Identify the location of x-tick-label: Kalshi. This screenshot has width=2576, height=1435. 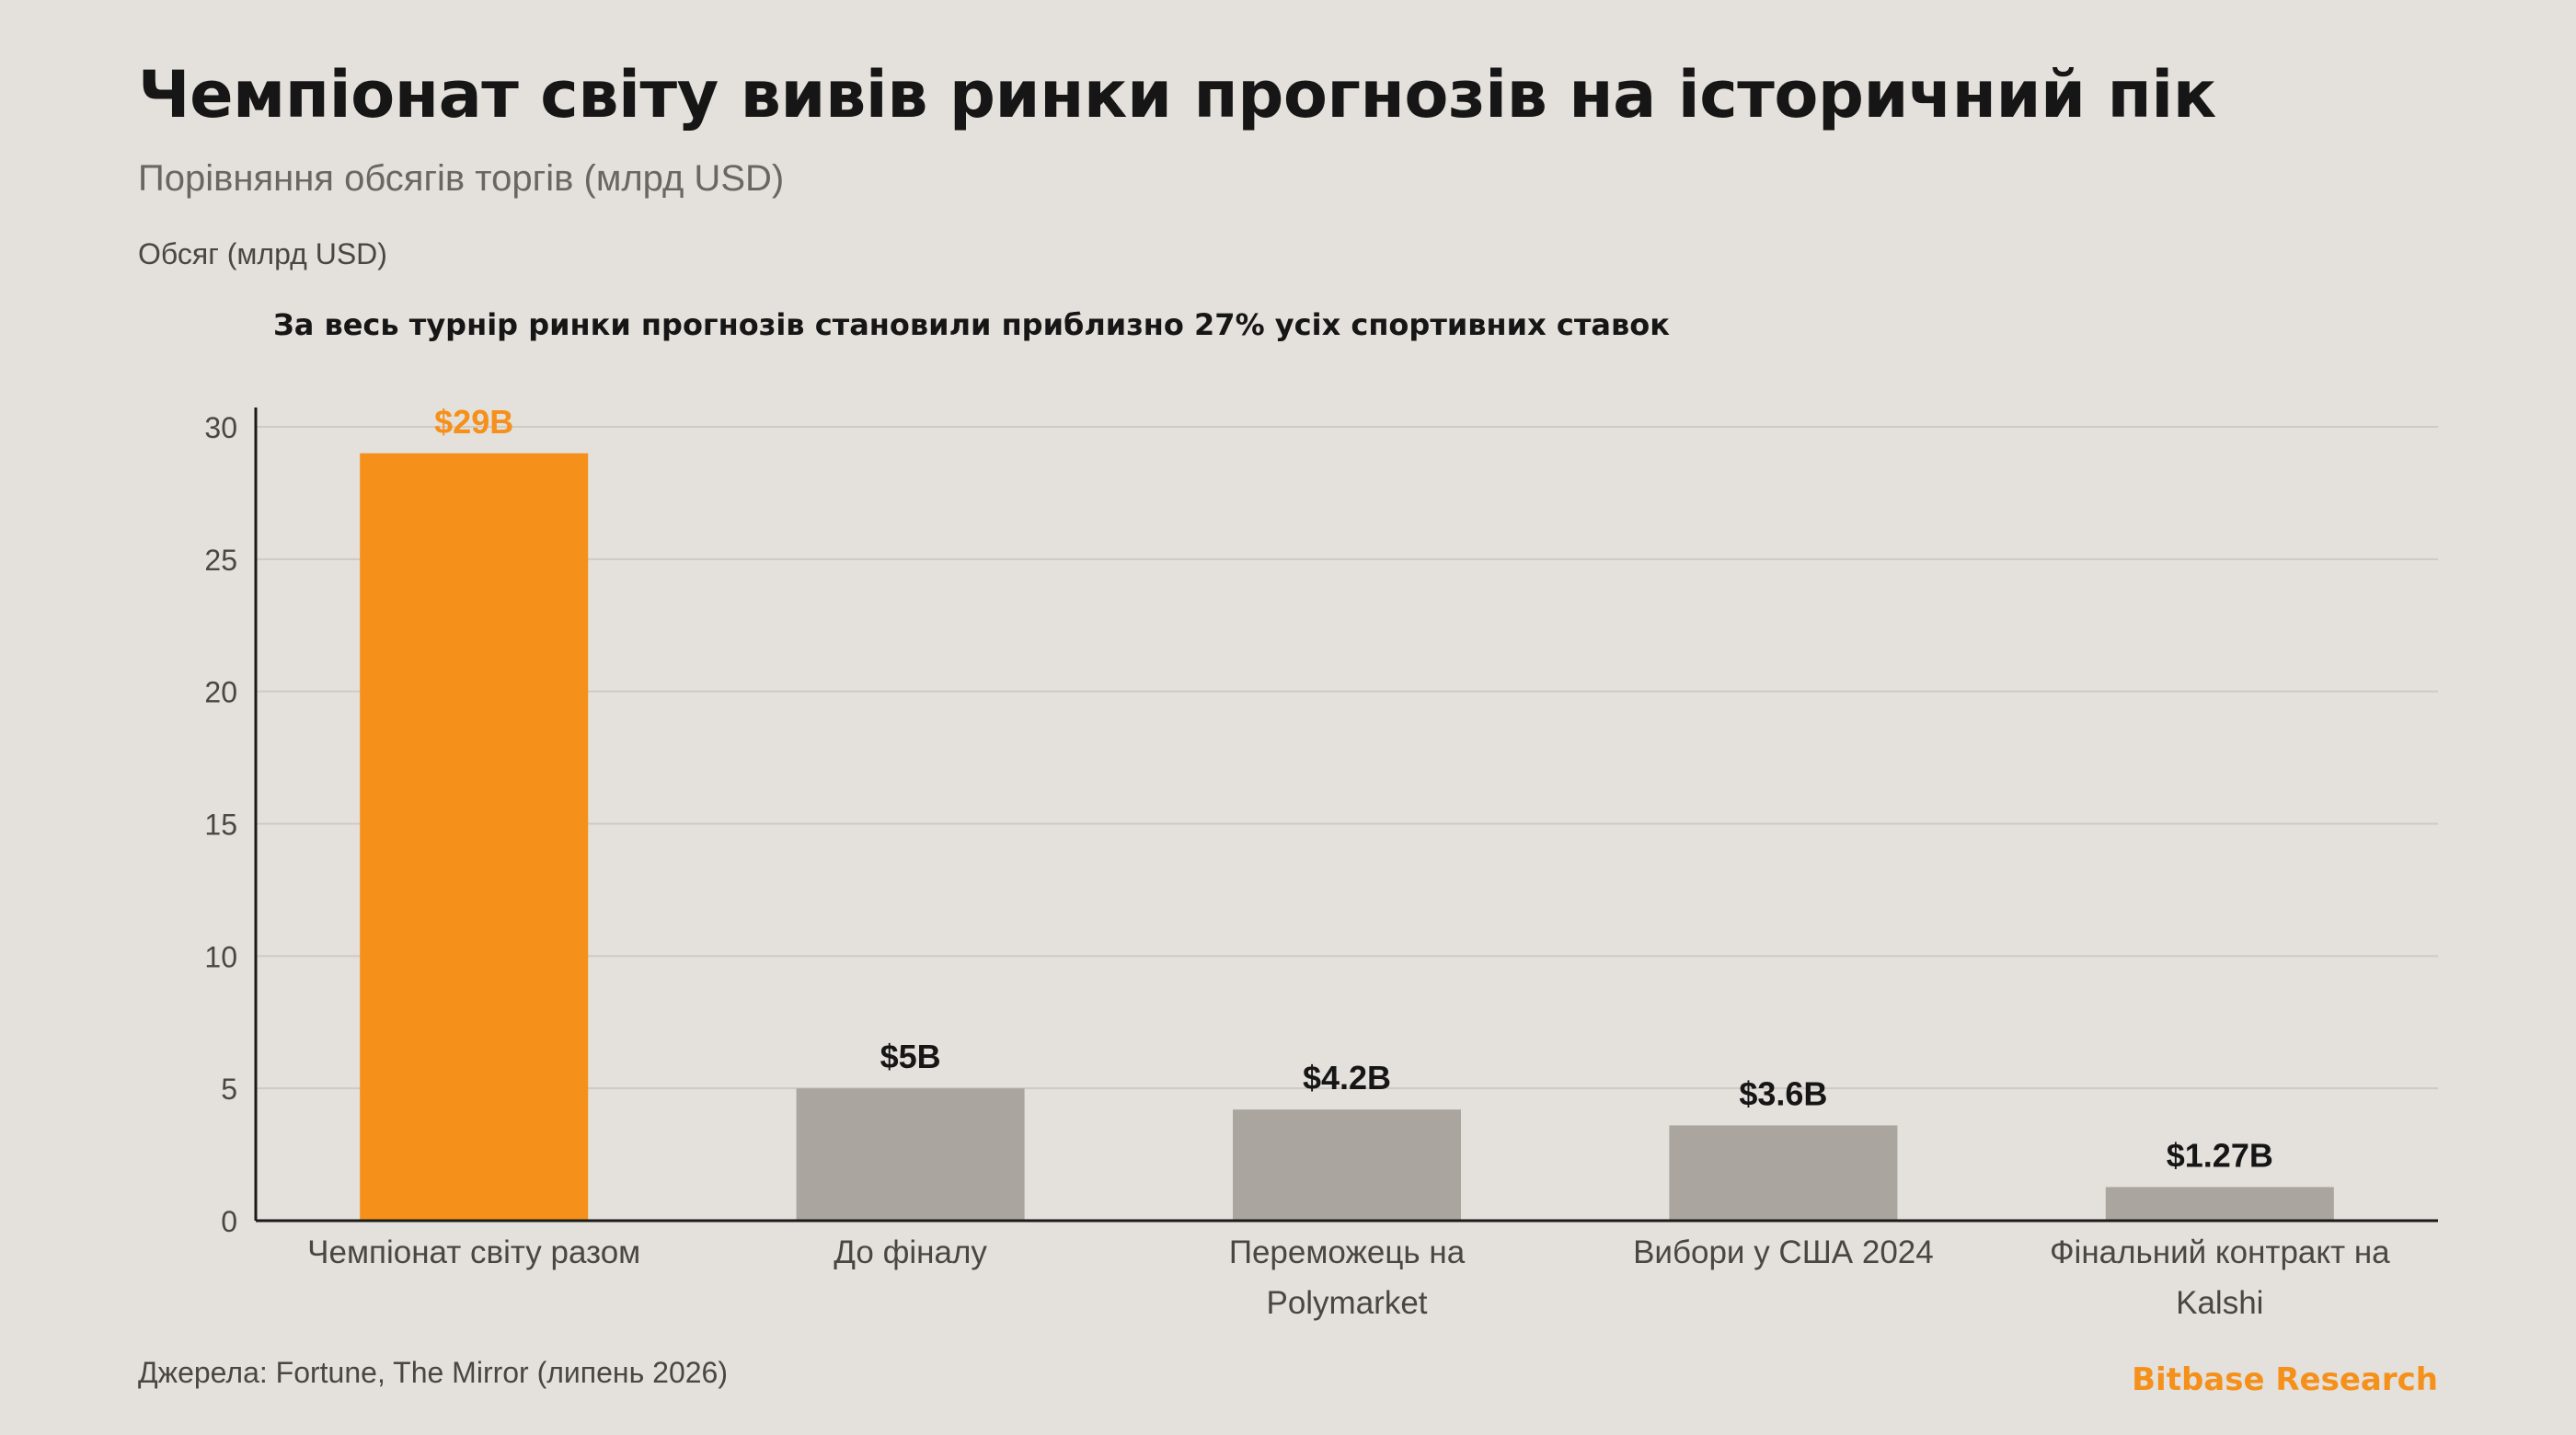
(2219, 1303).